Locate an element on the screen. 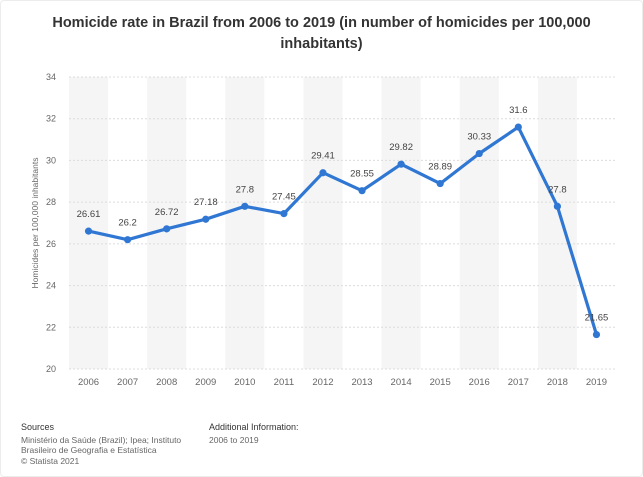  x-tick-label: 2019 is located at coordinates (596, 382).